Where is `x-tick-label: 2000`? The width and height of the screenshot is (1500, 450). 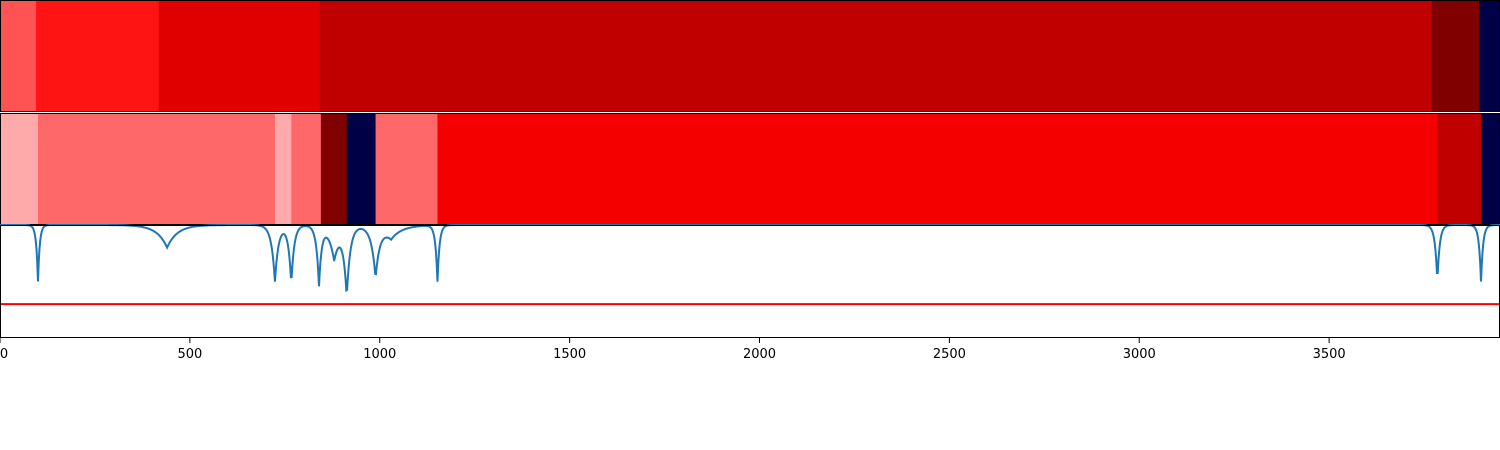 x-tick-label: 2000 is located at coordinates (759, 354).